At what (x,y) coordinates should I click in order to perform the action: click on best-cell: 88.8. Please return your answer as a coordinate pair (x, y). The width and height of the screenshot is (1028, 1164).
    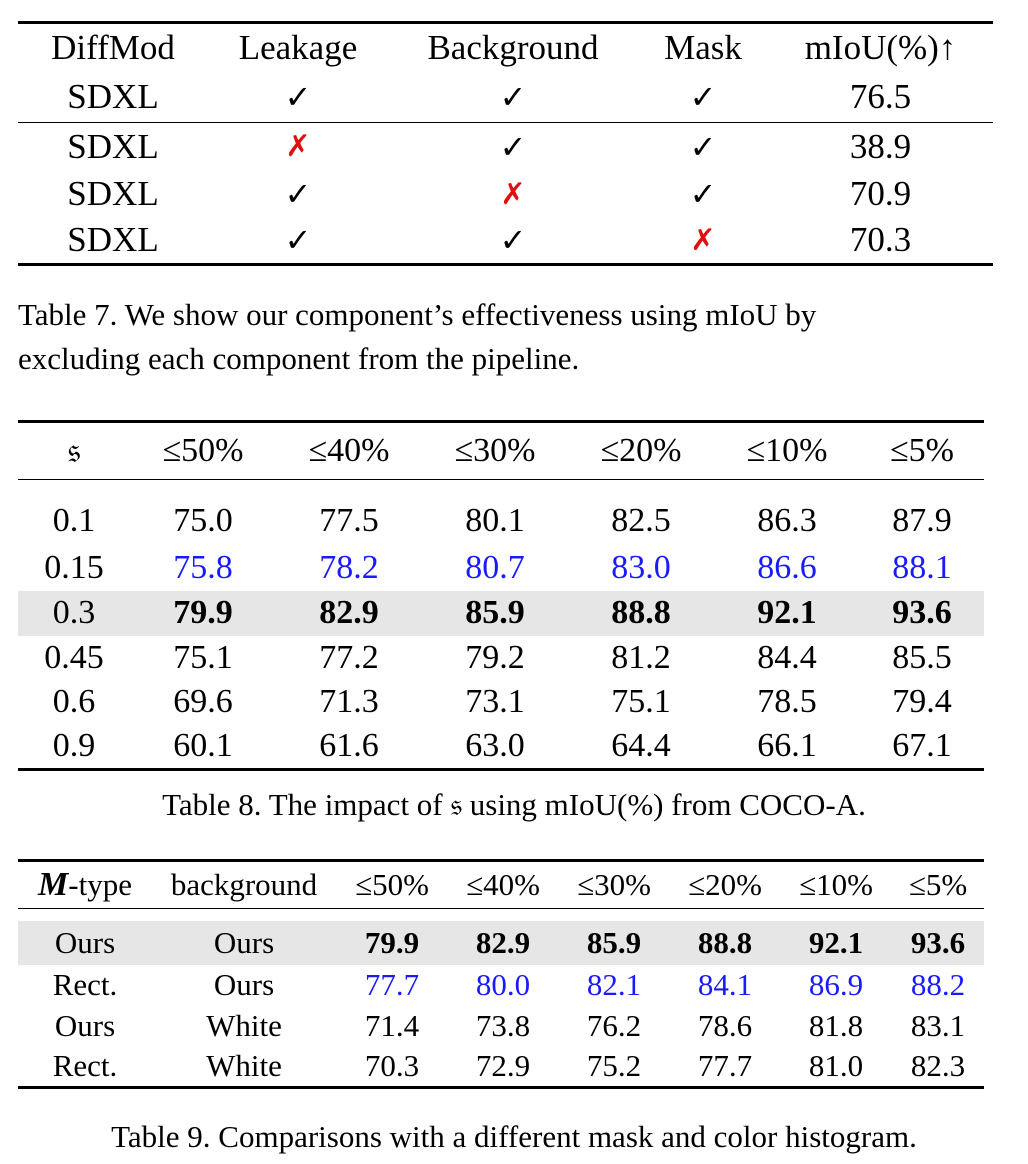
    Looking at the image, I should click on (641, 613).